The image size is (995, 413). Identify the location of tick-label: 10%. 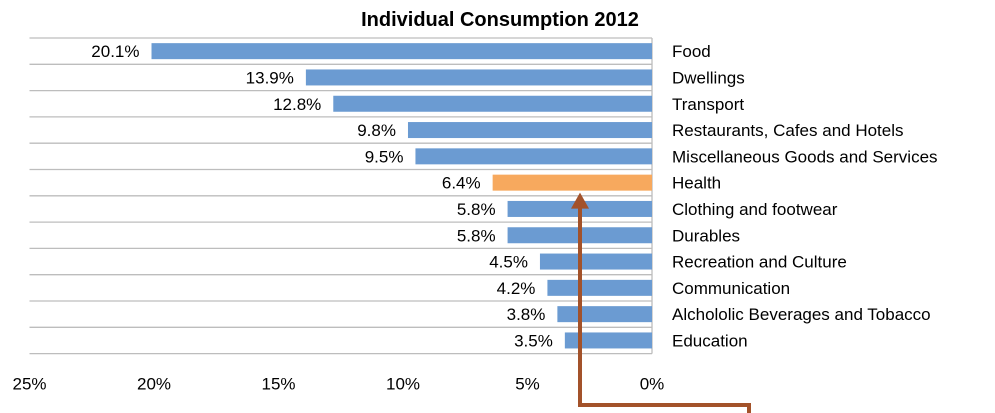
(403, 384).